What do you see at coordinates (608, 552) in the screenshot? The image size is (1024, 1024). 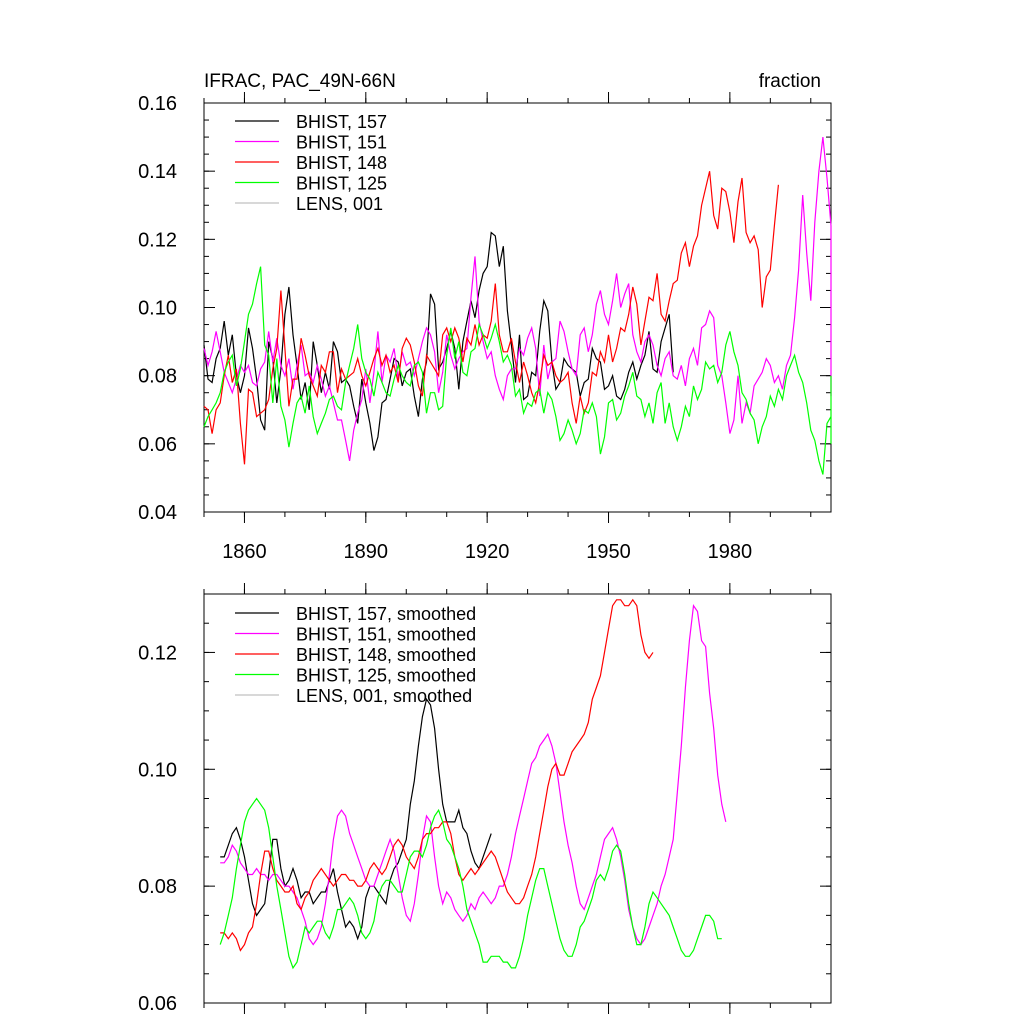 I see `x-tick-label: 1950` at bounding box center [608, 552].